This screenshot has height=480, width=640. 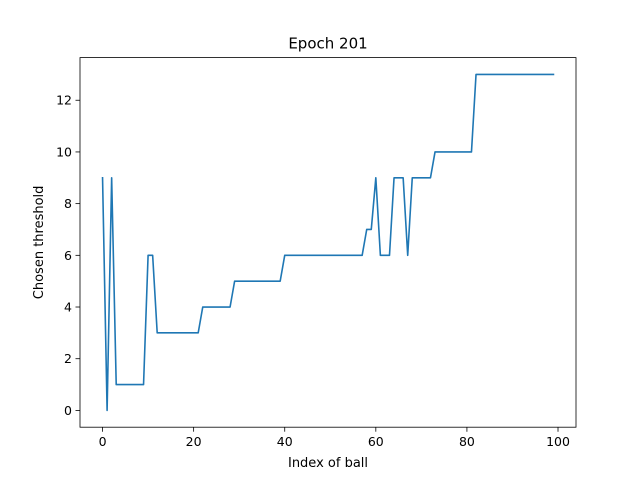 What do you see at coordinates (558, 441) in the screenshot?
I see `x-tick-label: 100` at bounding box center [558, 441].